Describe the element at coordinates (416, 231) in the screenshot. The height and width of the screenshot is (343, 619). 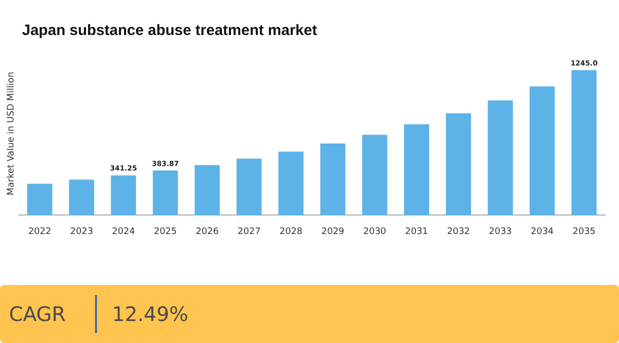
I see `x-tick-label: 2031` at that location.